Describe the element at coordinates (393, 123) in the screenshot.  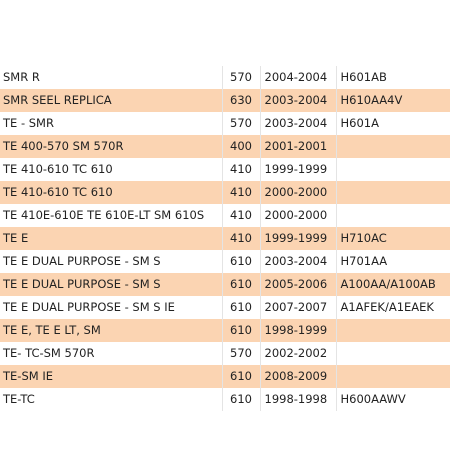
I see `code-cell: H601A` at that location.